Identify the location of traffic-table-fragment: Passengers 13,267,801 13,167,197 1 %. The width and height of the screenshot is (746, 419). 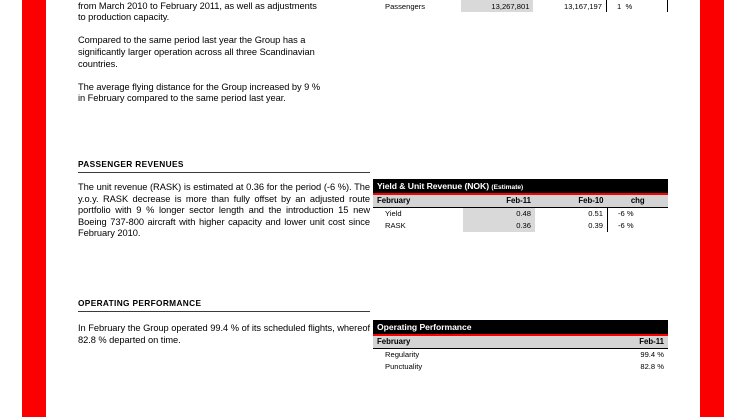
(520, 6).